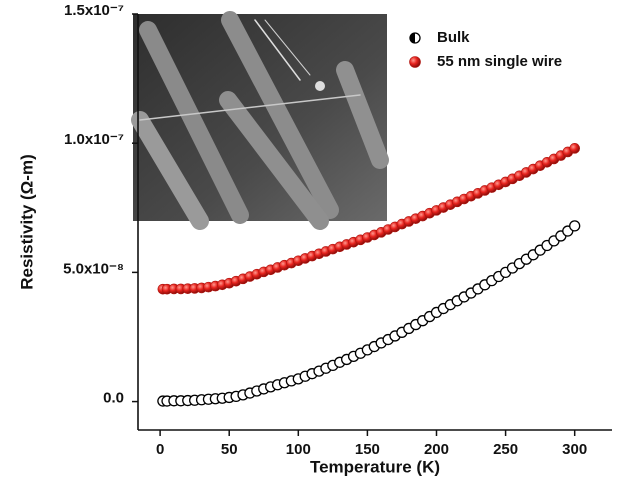 Image resolution: width=635 pixels, height=485 pixels. Describe the element at coordinates (367, 449) in the screenshot. I see `x-tick-label: 150` at that location.